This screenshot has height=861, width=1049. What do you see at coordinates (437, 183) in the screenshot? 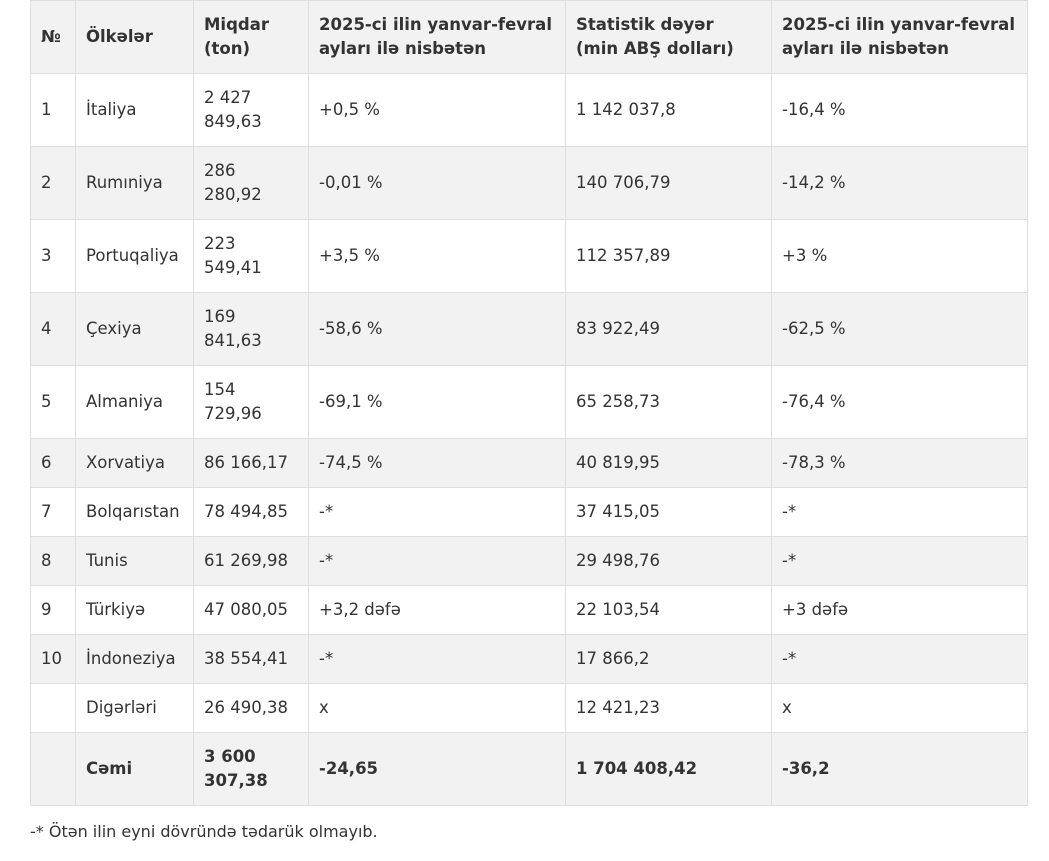
I see `cell: -0,01 %` at bounding box center [437, 183].